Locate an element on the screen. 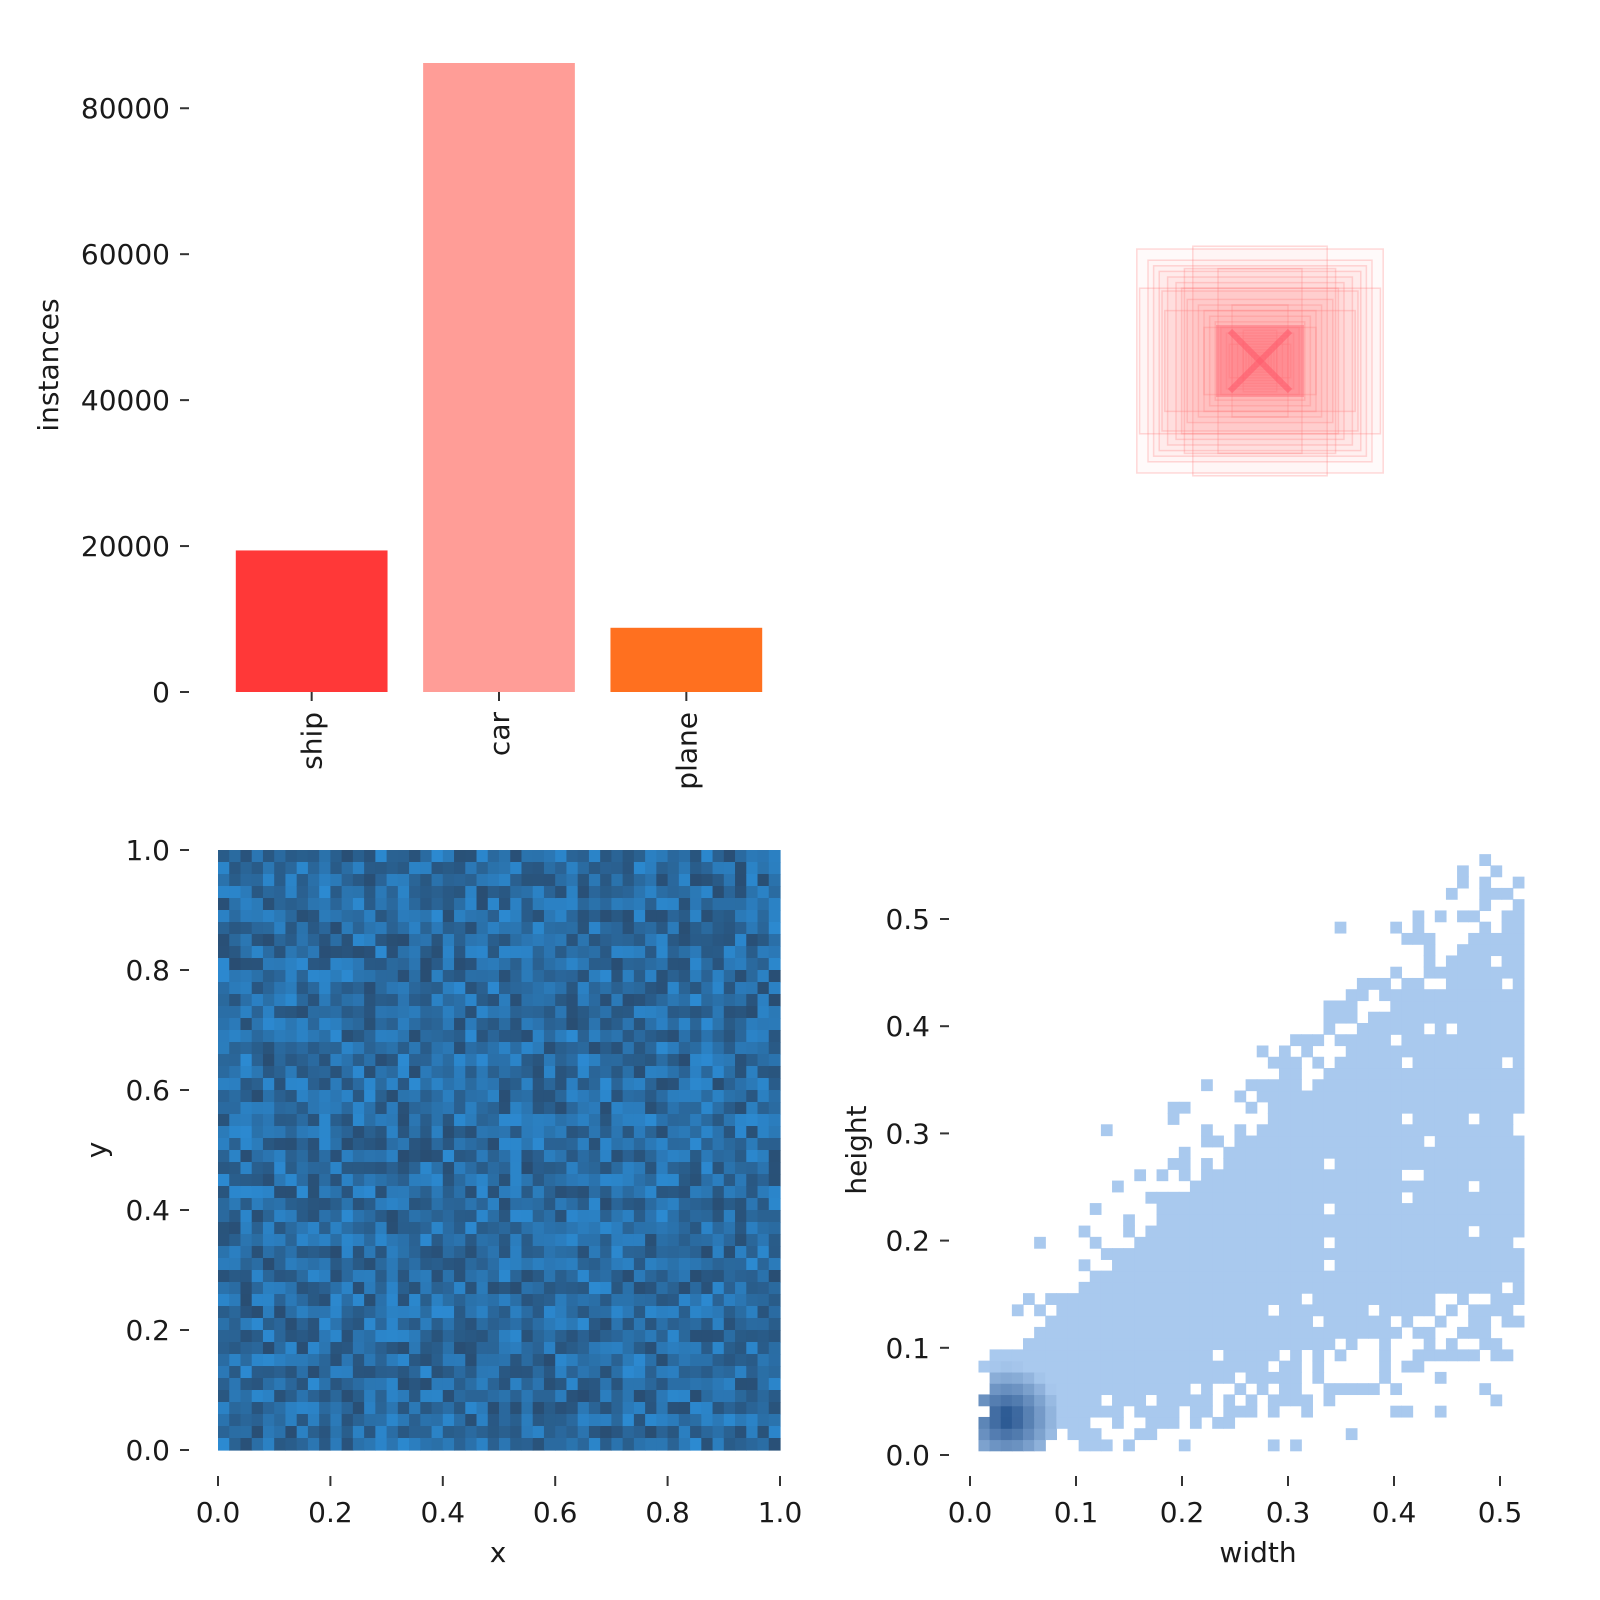  bar-marks is located at coordinates (499, 377).